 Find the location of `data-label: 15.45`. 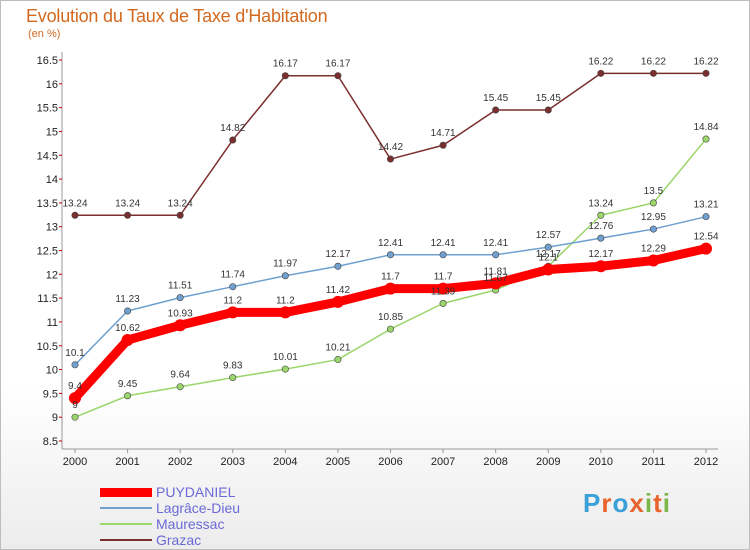

data-label: 15.45 is located at coordinates (495, 98).